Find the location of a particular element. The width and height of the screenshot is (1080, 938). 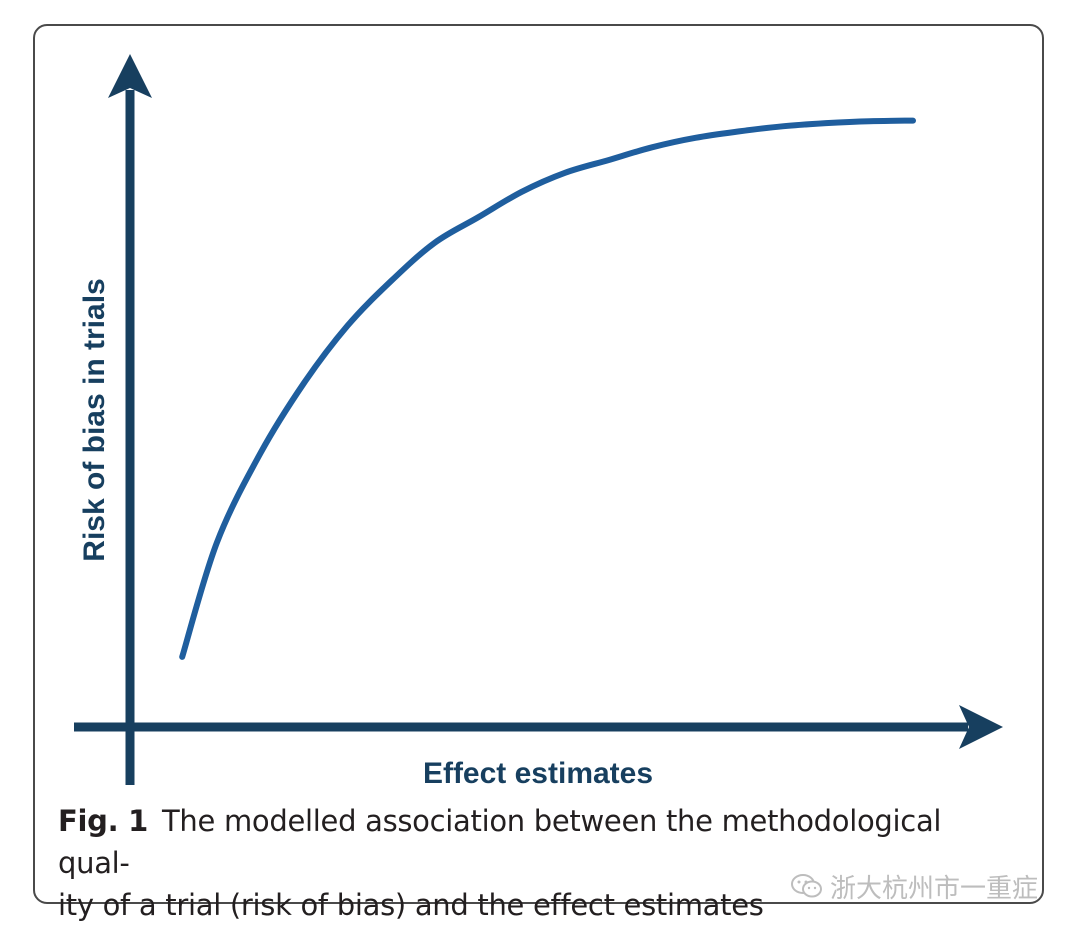

y-axis-arrow is located at coordinates (130, 76).